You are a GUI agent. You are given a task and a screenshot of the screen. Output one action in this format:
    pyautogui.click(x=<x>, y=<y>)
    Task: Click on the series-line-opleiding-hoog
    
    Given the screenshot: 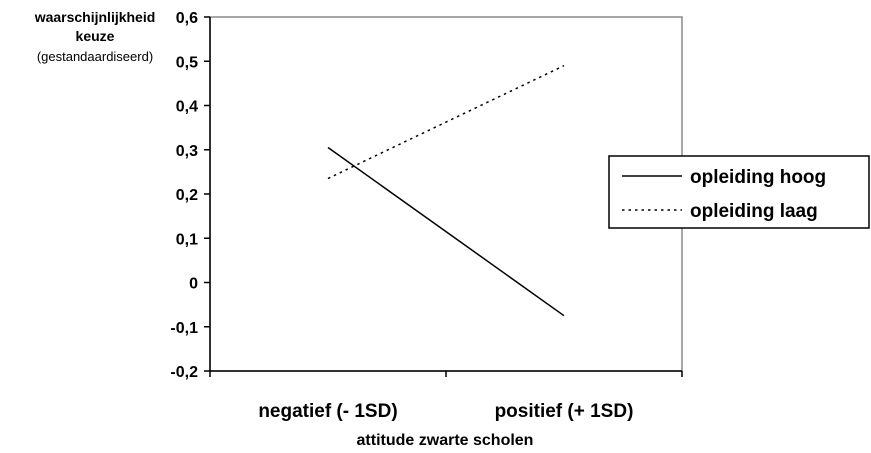 What is the action you would take?
    pyautogui.click(x=446, y=231)
    